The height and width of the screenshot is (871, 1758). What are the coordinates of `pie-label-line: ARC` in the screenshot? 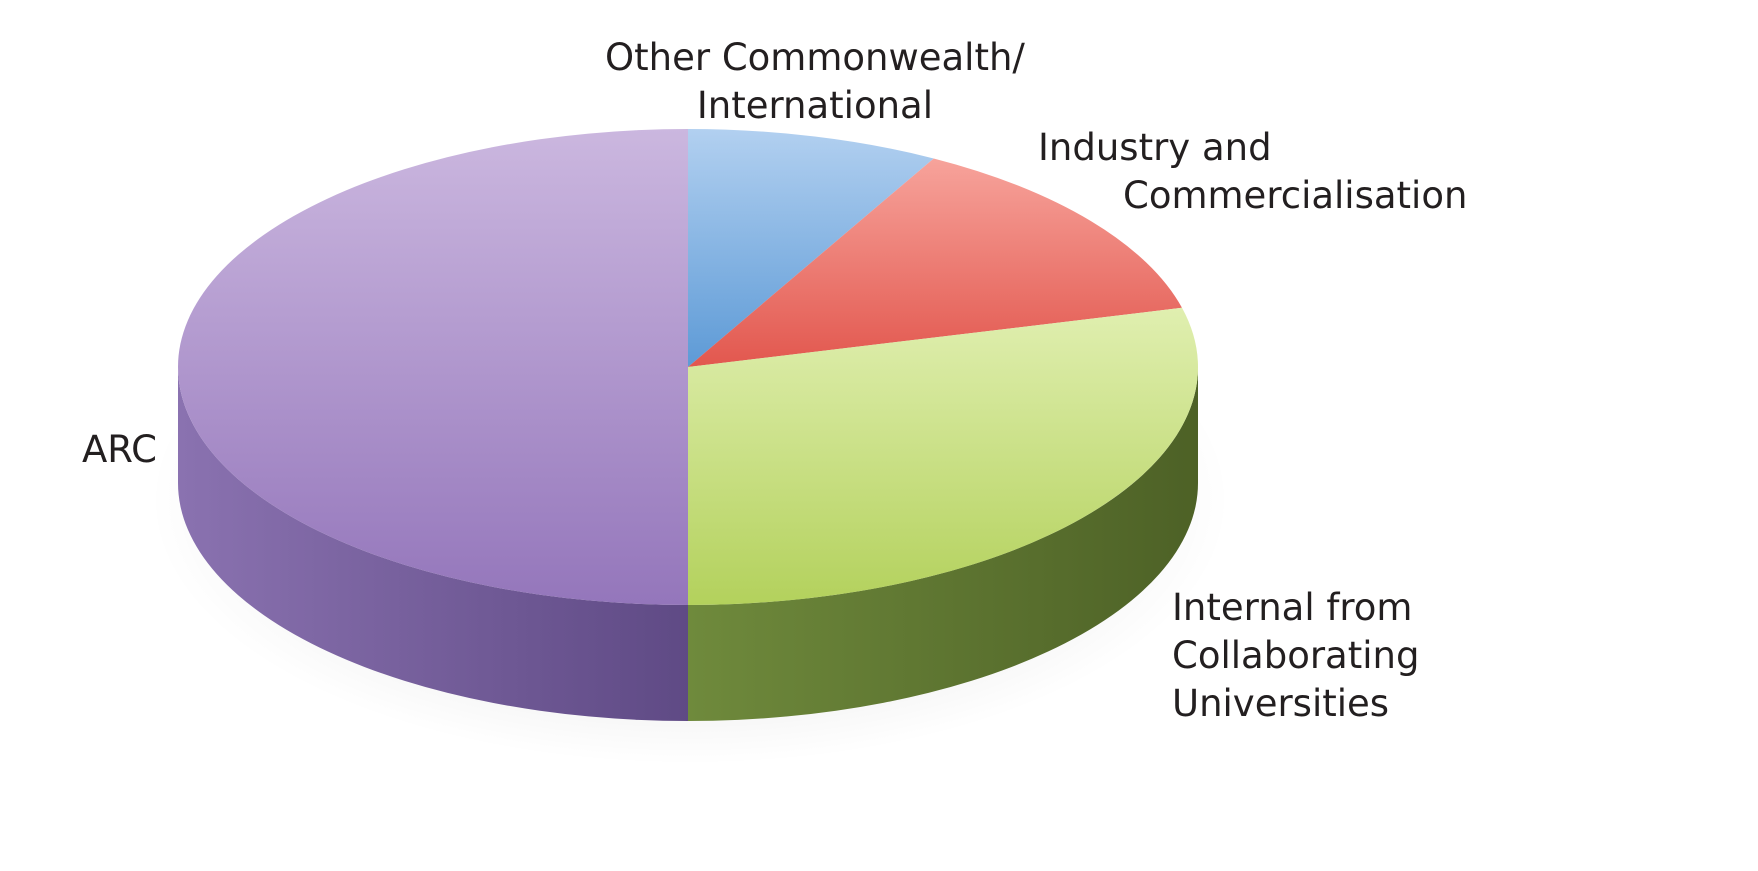 It's located at (120, 449).